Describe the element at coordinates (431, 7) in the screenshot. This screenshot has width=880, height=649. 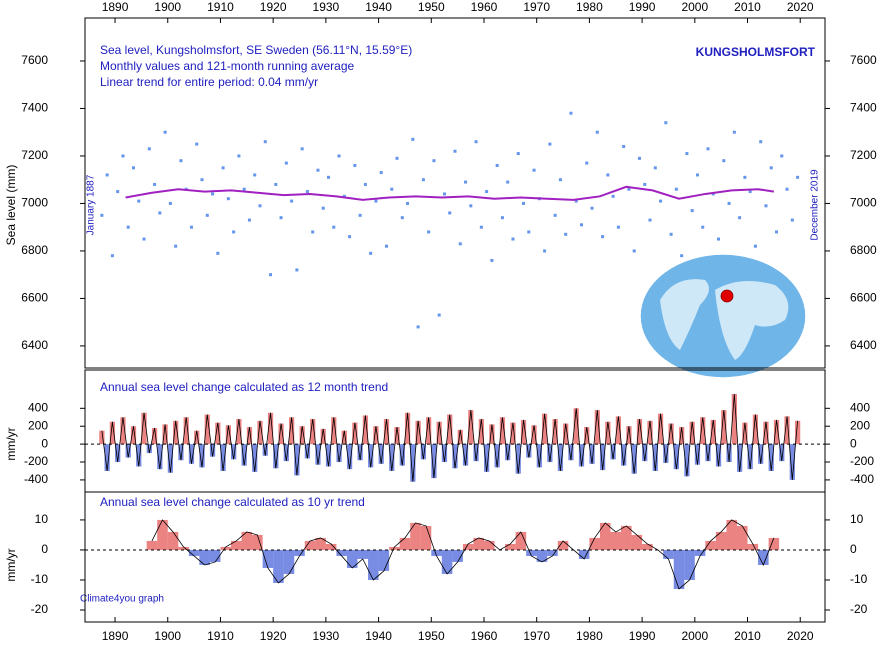
I see `x-tick-label: 1950` at that location.